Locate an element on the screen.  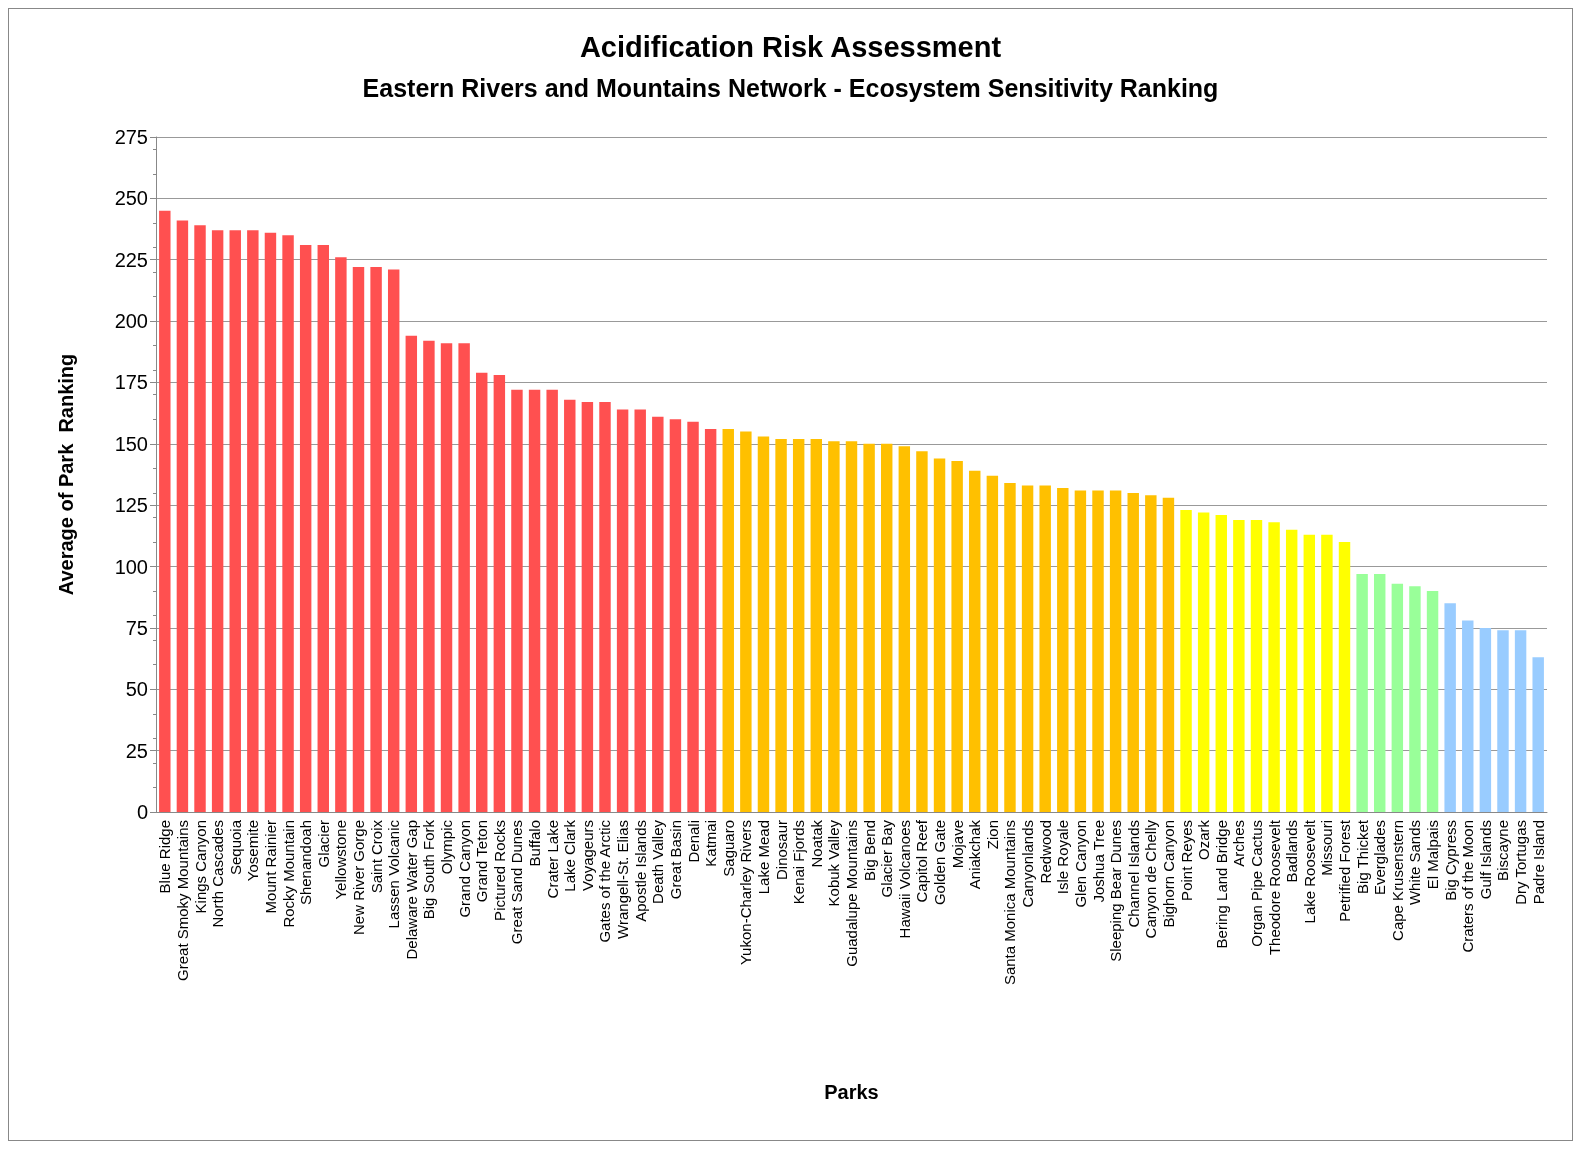
x-tick-label: Kobuk Valley is located at coordinates (834, 863).